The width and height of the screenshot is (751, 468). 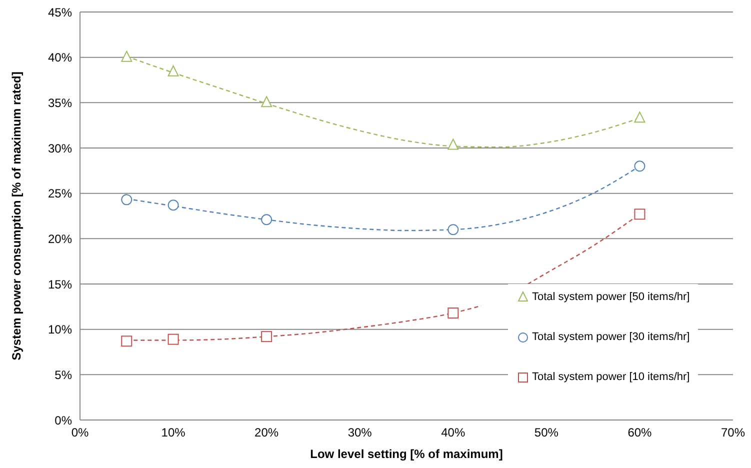 I want to click on legend-label: Total system power [10 items/hr], so click(x=611, y=377).